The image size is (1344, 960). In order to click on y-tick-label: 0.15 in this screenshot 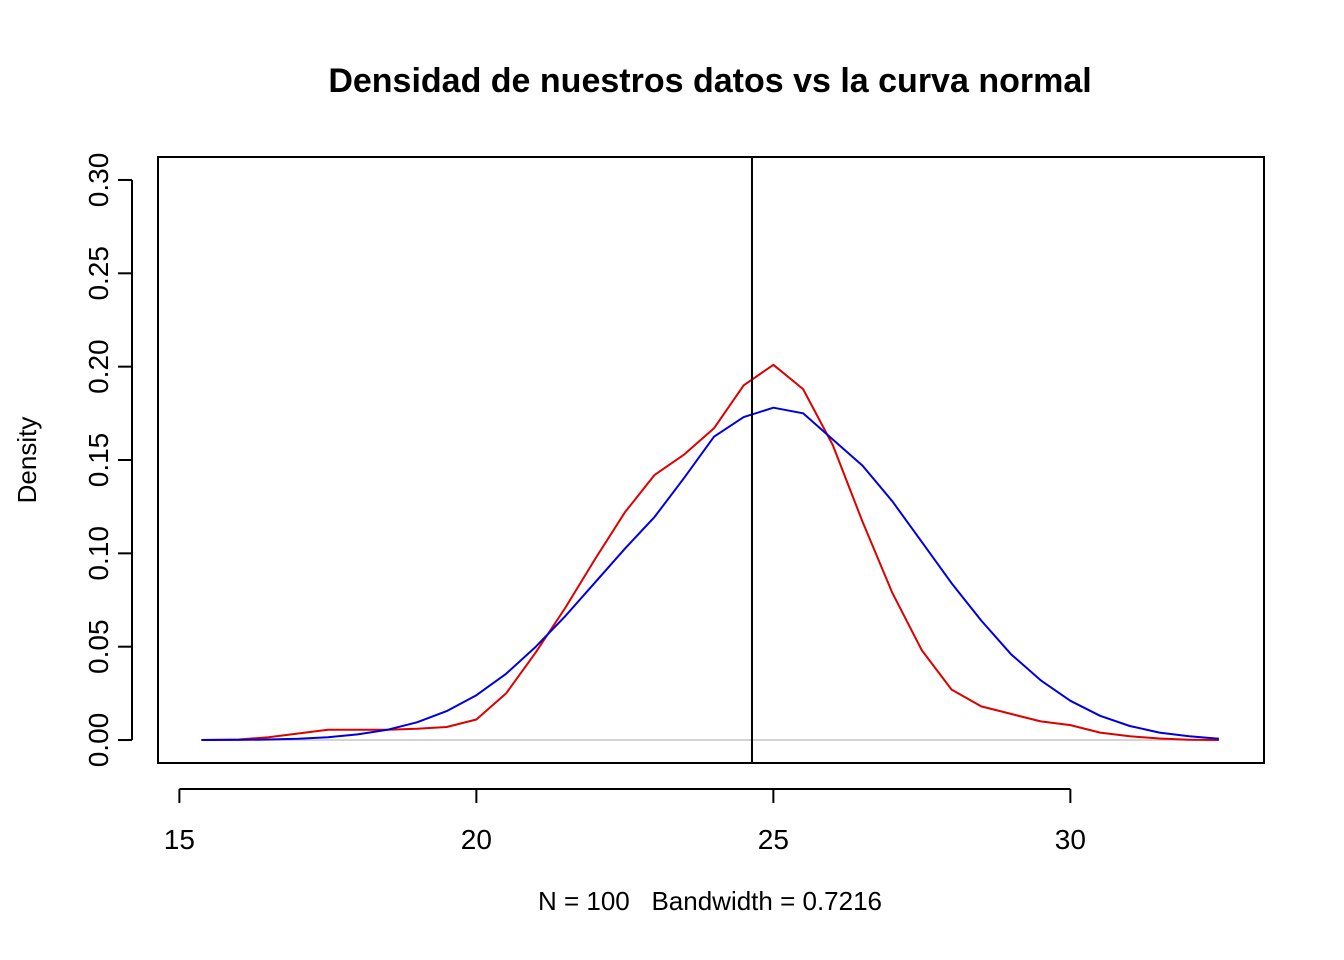, I will do `click(98, 460)`.